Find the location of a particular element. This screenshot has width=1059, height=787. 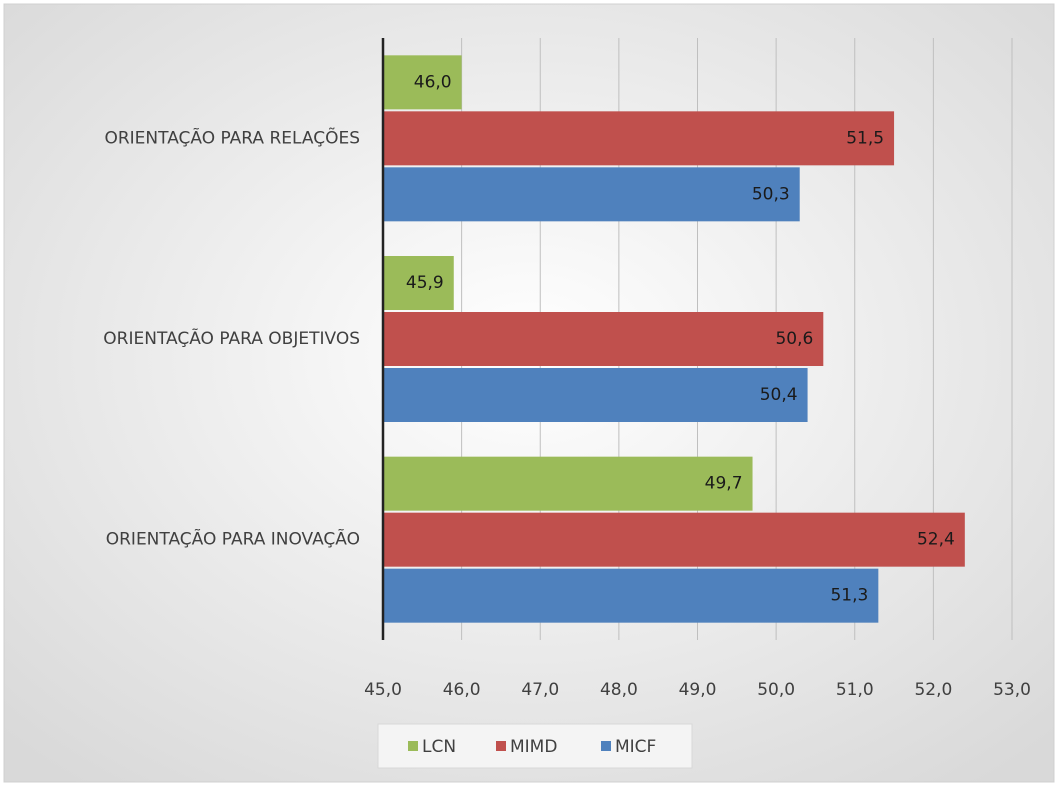

data-label: 52,4 is located at coordinates (936, 540).